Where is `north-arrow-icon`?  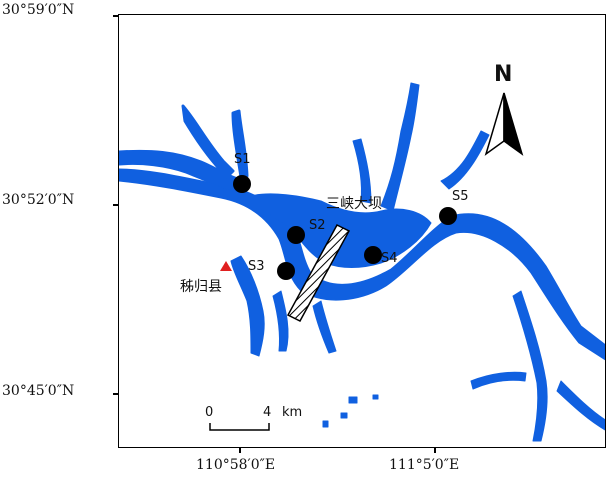 north-arrow-icon is located at coordinates (504, 124).